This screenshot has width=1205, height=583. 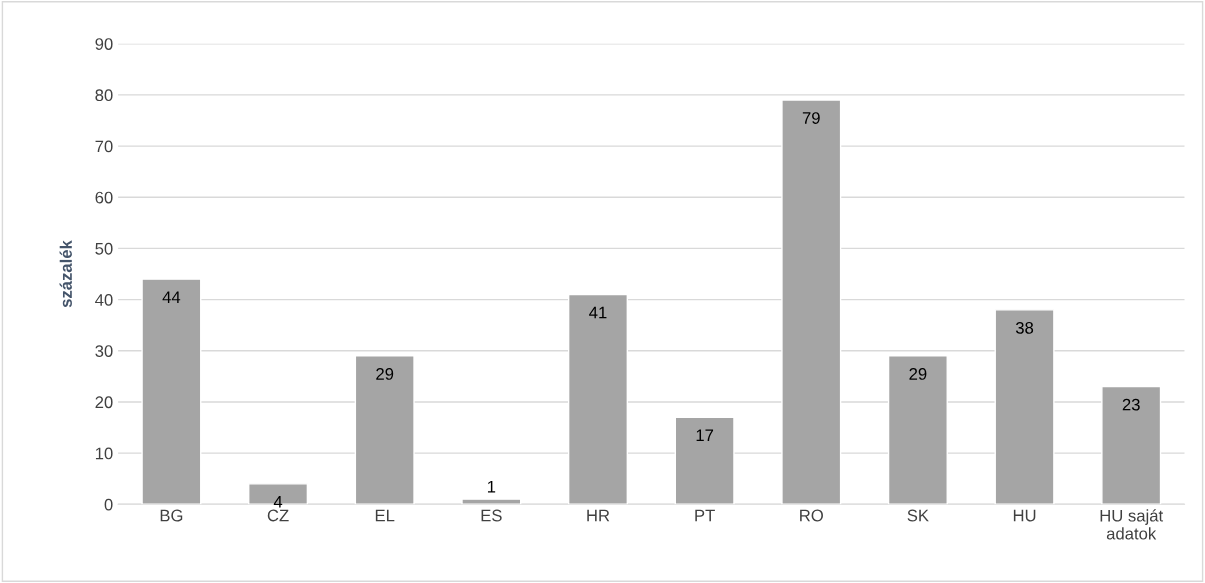 I want to click on y-tick-label: 0, so click(x=108, y=504).